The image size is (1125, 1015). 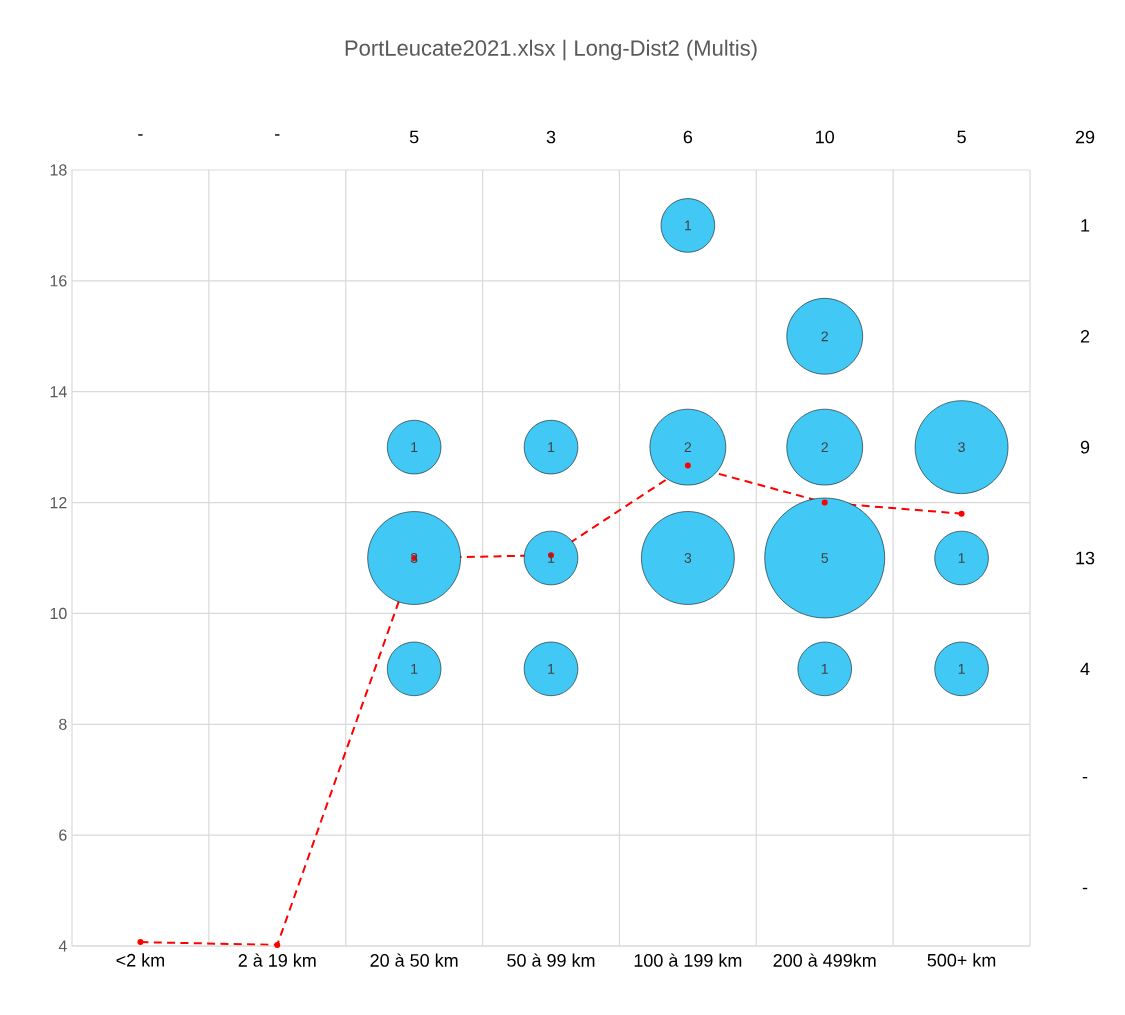 I want to click on y-tick-label: 8, so click(x=63, y=724).